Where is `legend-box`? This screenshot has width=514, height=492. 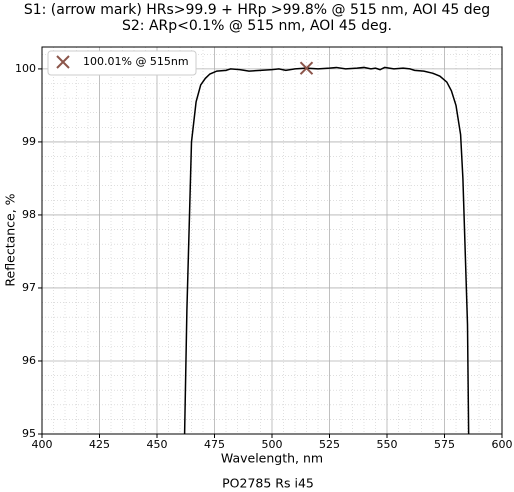 legend-box is located at coordinates (122, 63).